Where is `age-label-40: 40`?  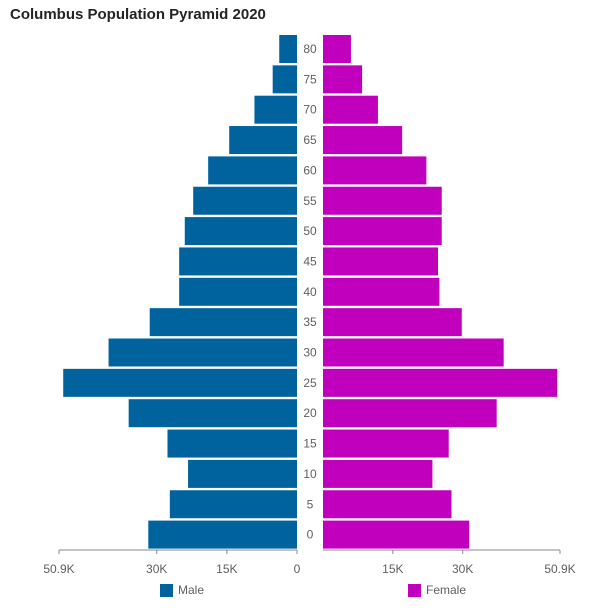 age-label-40: 40 is located at coordinates (310, 292).